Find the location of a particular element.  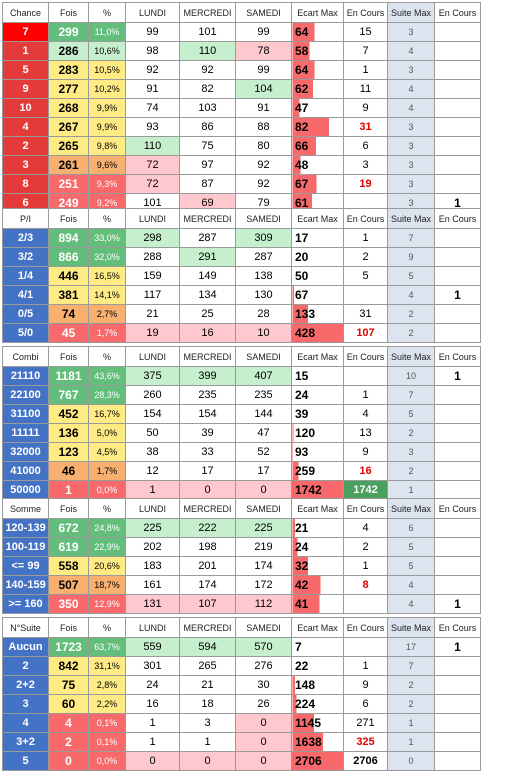

section-label: Combi is located at coordinates (25, 356).